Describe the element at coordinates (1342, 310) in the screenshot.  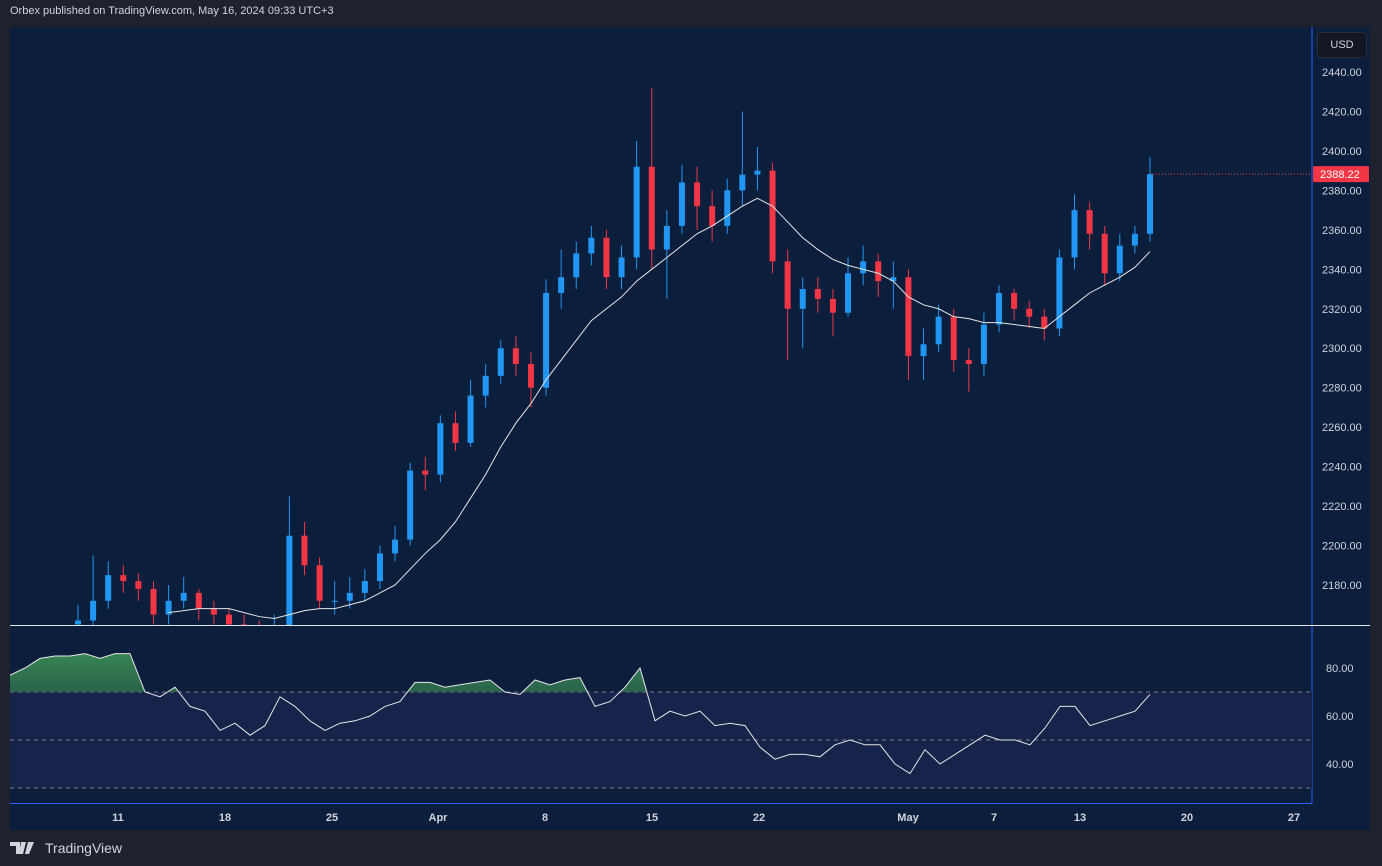
I see `price-tick-label: 2320.00` at that location.